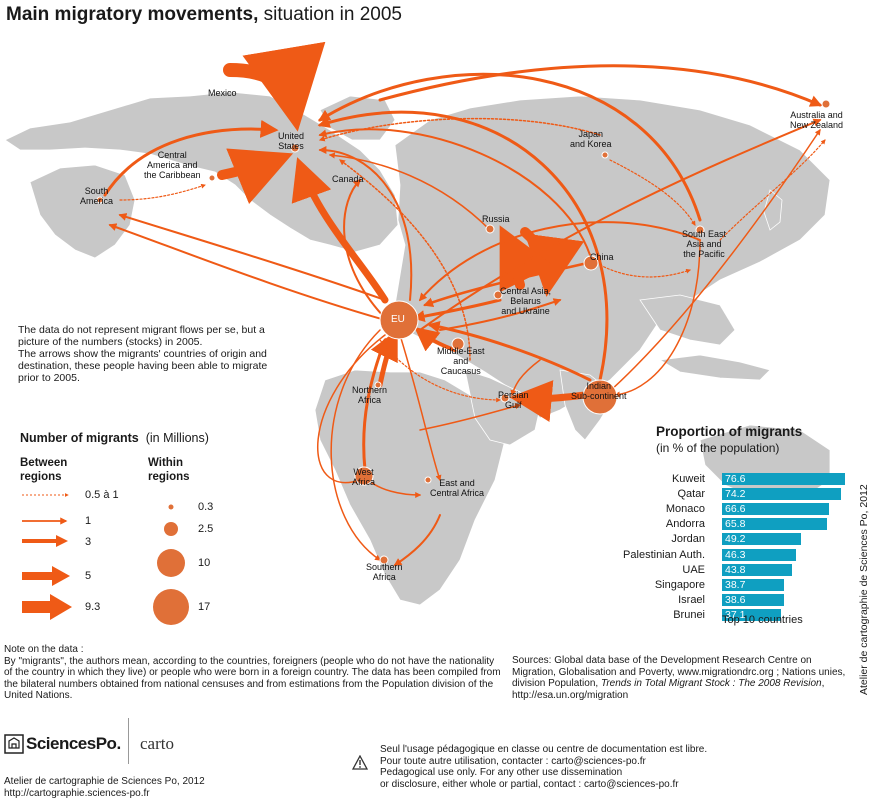 The width and height of the screenshot is (871, 805). What do you see at coordinates (77, 793) in the screenshot?
I see `atelier-url: http://cartographie.sciences-po.fr` at bounding box center [77, 793].